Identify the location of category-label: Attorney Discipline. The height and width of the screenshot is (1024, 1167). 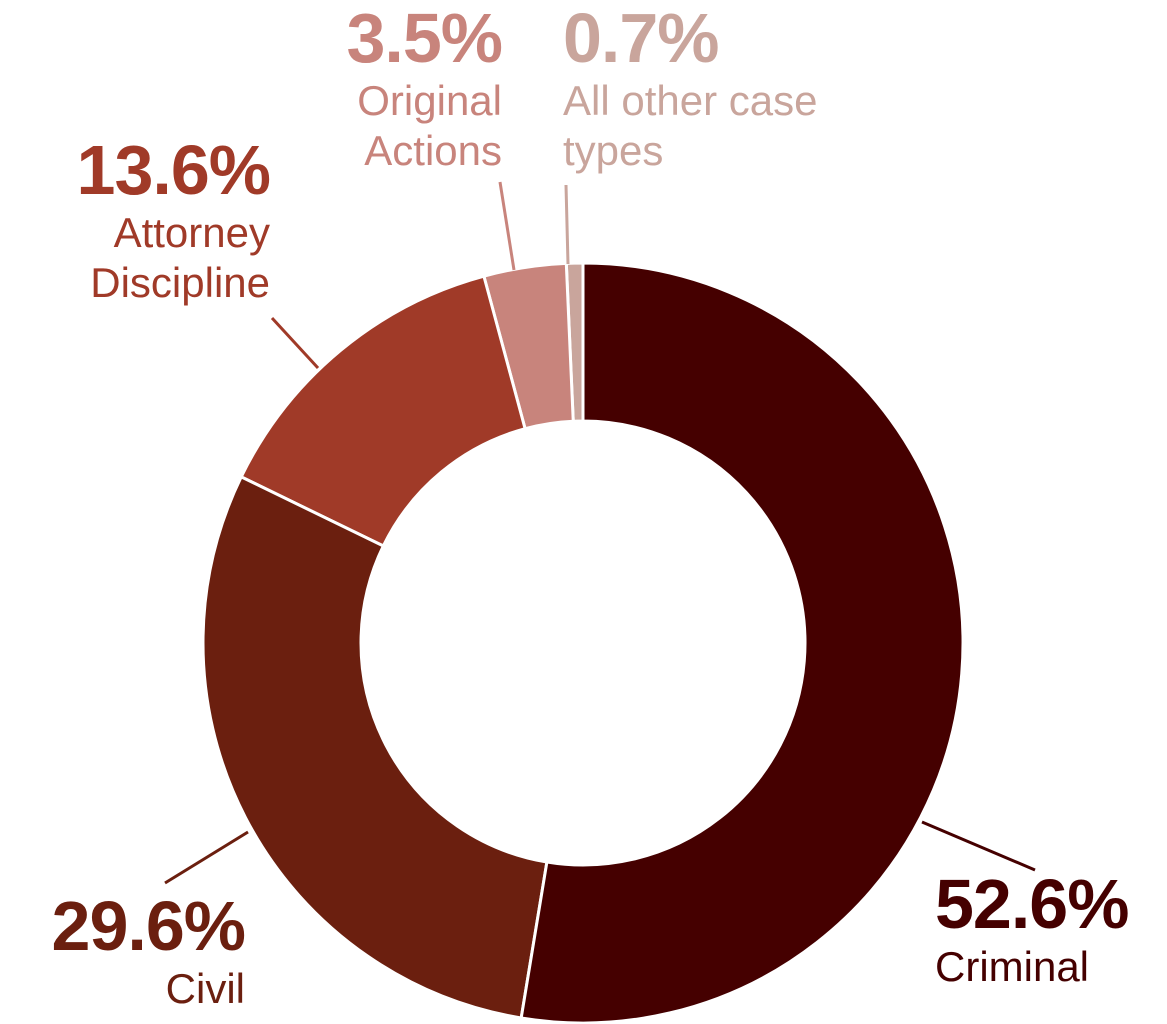
(180, 257).